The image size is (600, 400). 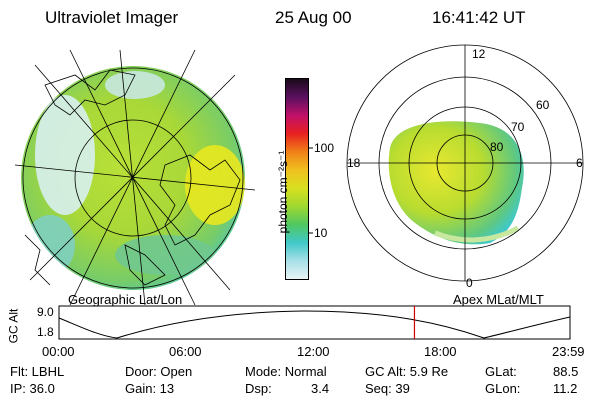 I want to click on status-dsp-label: Dsp:, so click(x=258, y=388).